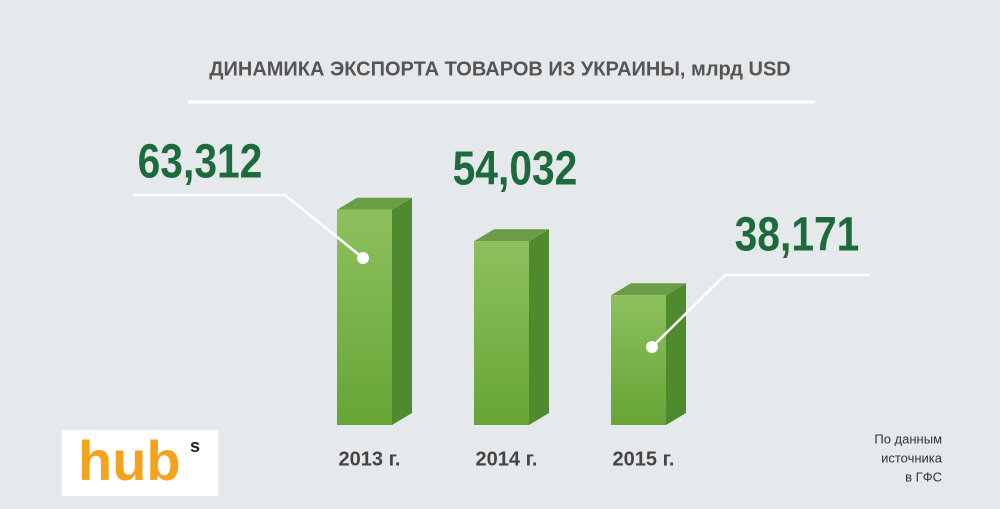 This screenshot has width=1000, height=509. What do you see at coordinates (923, 476) in the screenshot?
I see `source-line: в ГФС` at bounding box center [923, 476].